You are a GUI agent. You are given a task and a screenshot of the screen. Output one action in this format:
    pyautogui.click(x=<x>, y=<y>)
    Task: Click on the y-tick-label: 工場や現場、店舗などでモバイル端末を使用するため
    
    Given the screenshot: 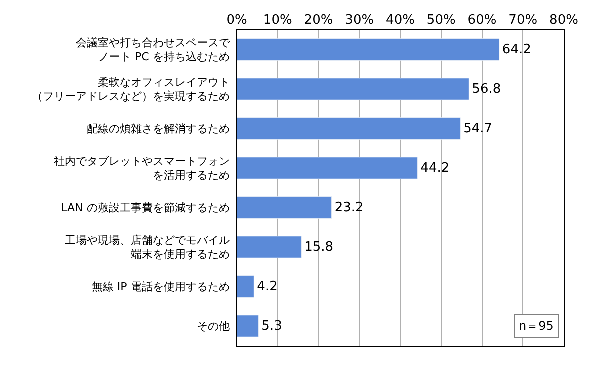 What is the action you would take?
    pyautogui.click(x=147, y=248)
    